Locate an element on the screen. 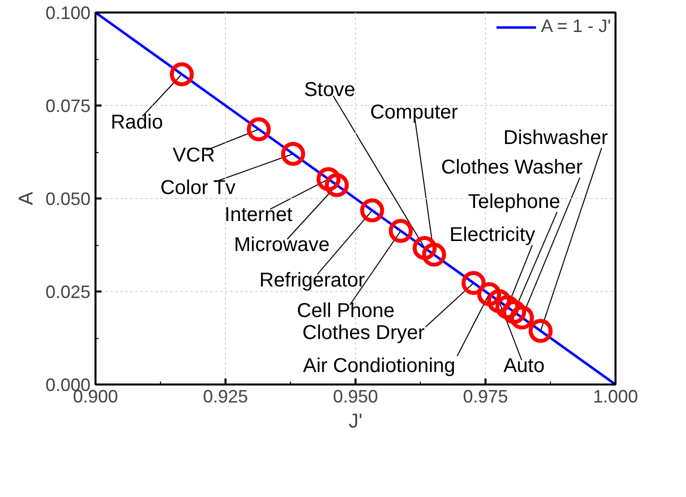  x-axis-title: J' is located at coordinates (355, 421).